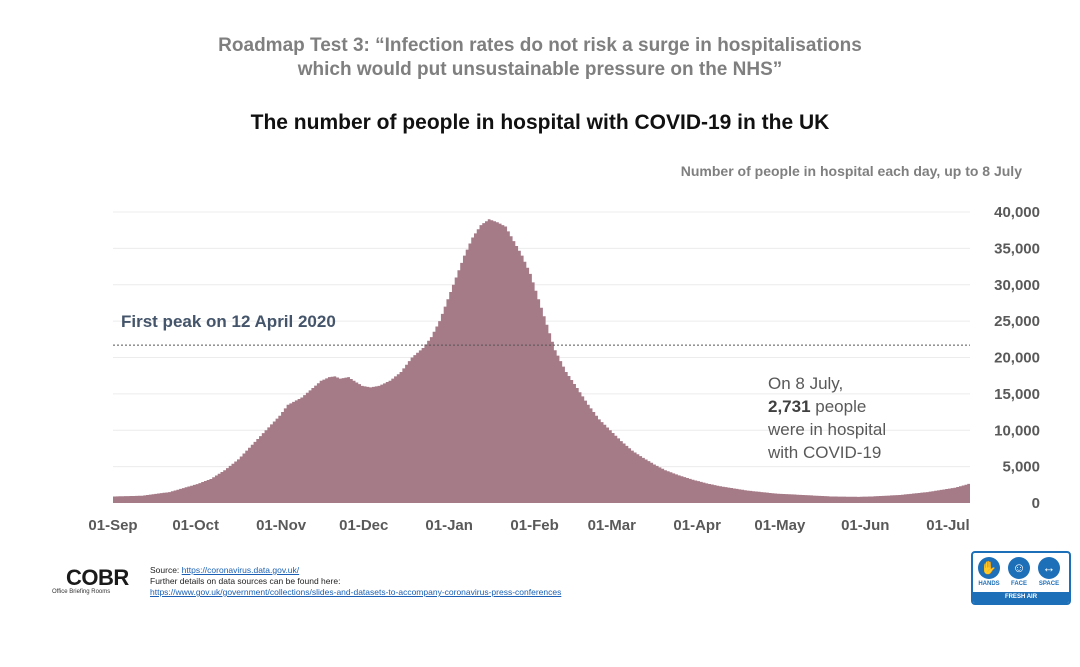 This screenshot has height=667, width=1080. I want to click on x-tick-label: 01-Dec, so click(363, 525).